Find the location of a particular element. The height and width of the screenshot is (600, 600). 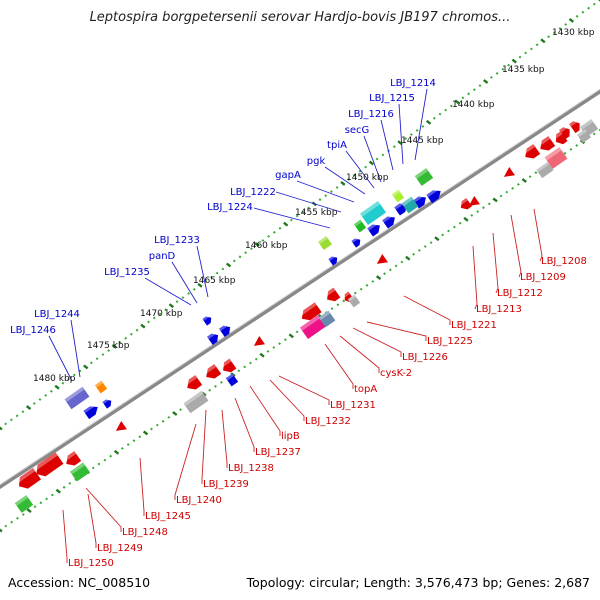

forward-gene-label: gapA is located at coordinates (288, 175).